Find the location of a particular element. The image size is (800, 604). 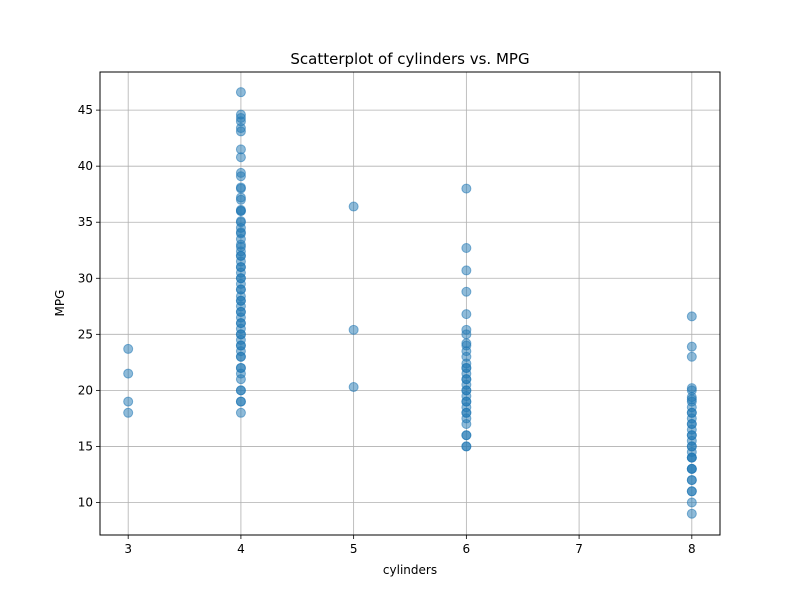

x-tick-label: 6 is located at coordinates (467, 549).